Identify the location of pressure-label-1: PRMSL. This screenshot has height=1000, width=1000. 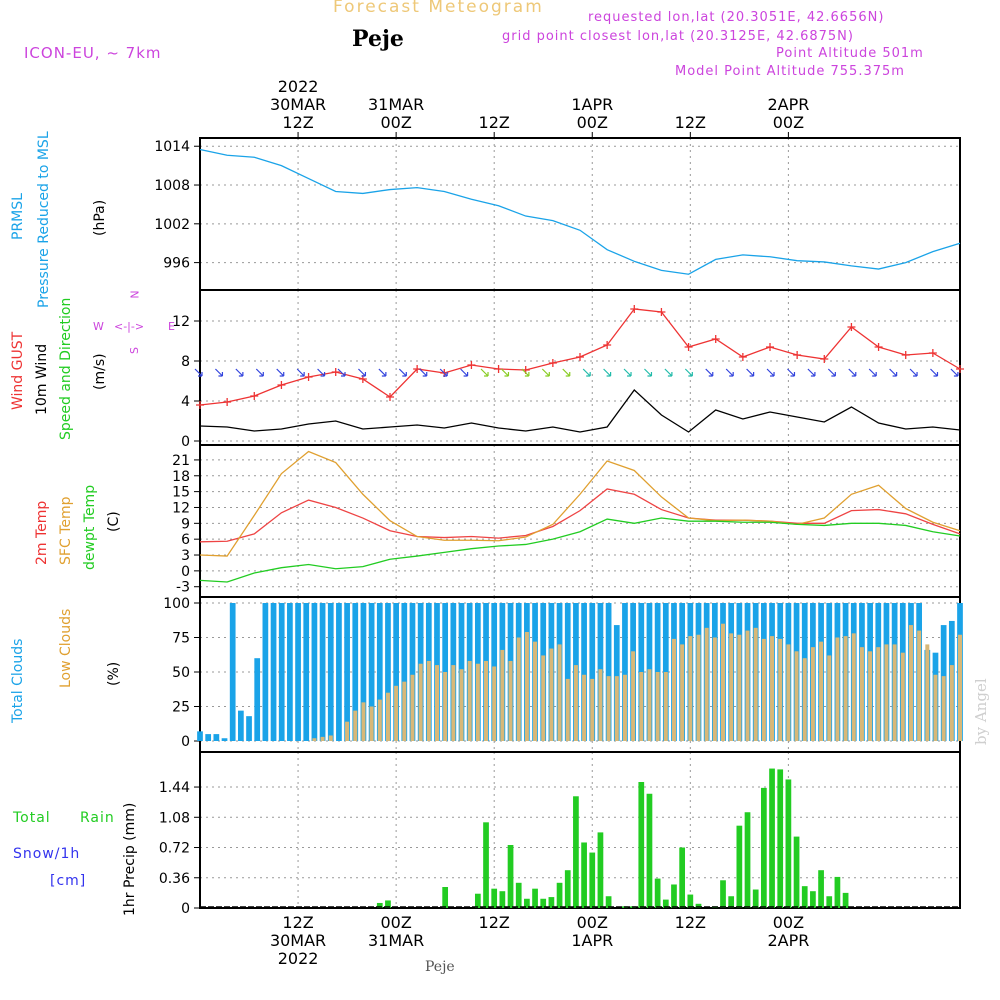
(18, 216).